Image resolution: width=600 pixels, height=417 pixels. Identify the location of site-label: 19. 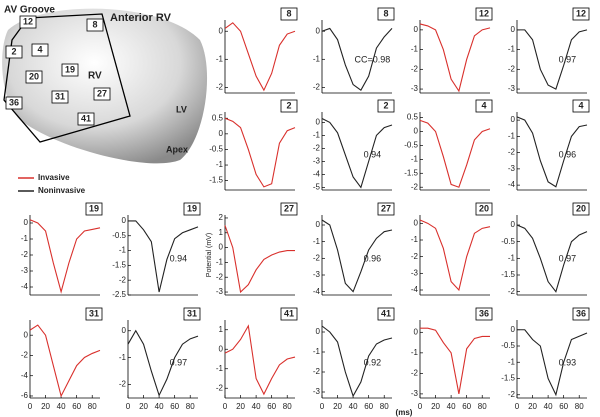
(94, 208).